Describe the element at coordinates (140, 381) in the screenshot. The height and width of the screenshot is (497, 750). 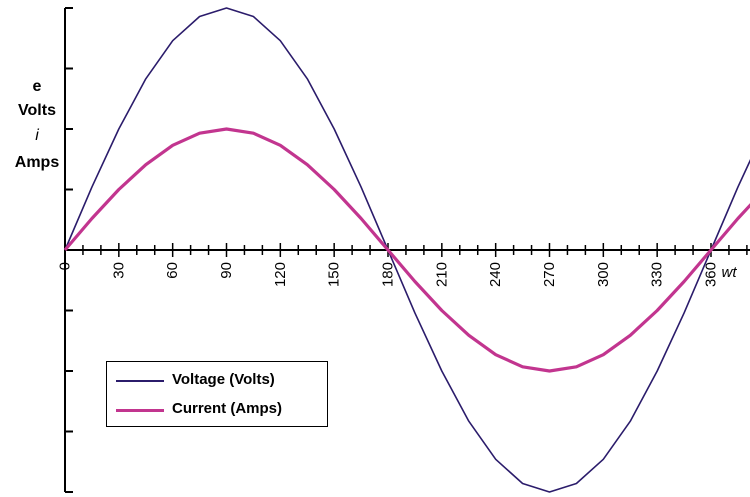
I see `legend-swatch-voltage` at that location.